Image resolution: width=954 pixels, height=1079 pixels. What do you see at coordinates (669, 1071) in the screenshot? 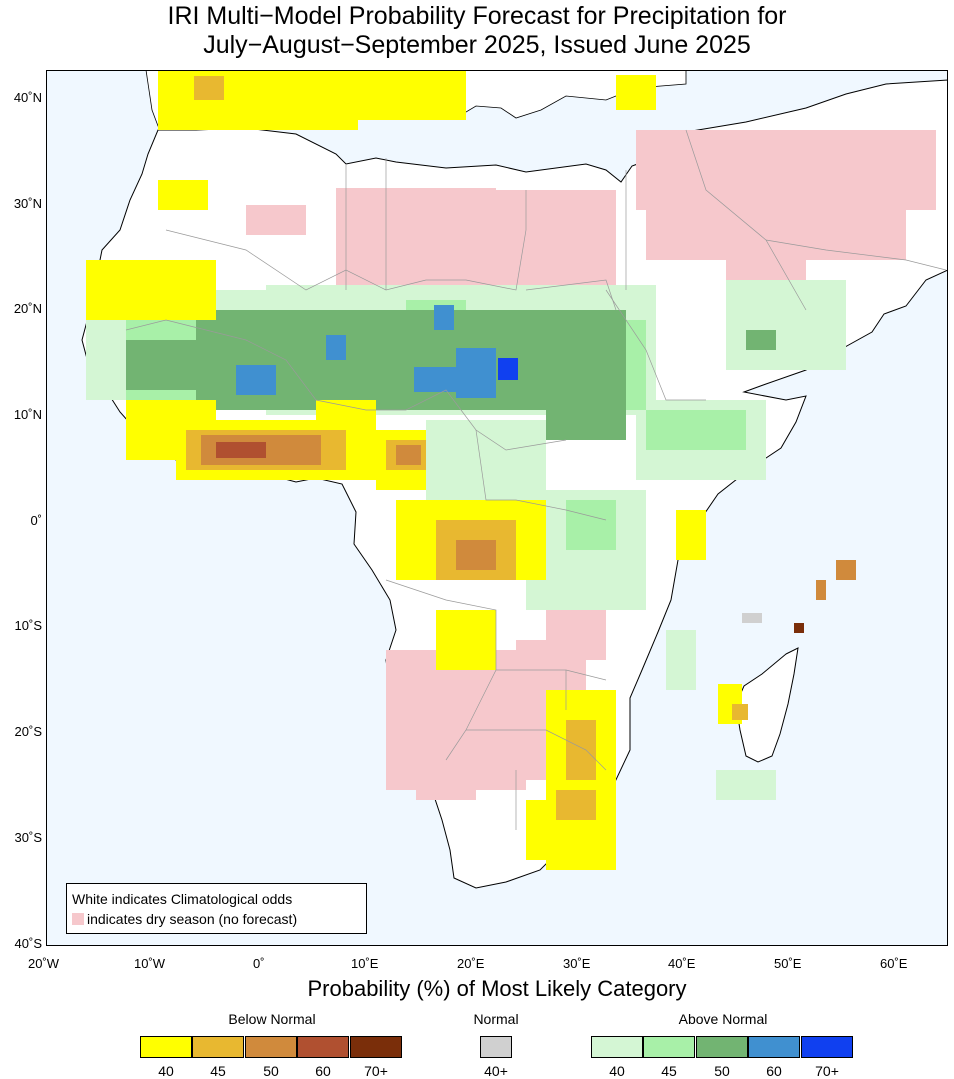
I see `above-normal-tick-45: 45` at bounding box center [669, 1071].